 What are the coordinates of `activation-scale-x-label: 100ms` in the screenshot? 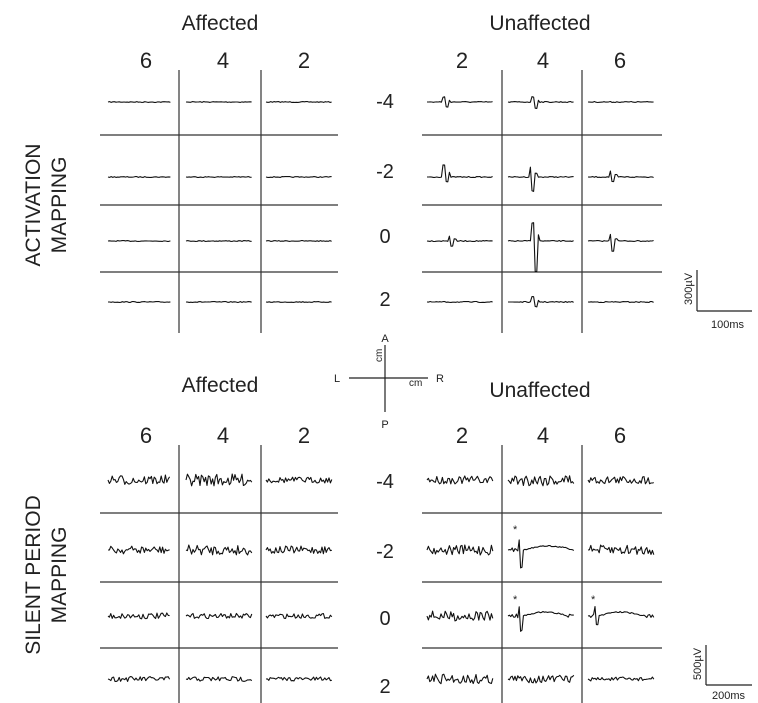 It's located at (728, 325).